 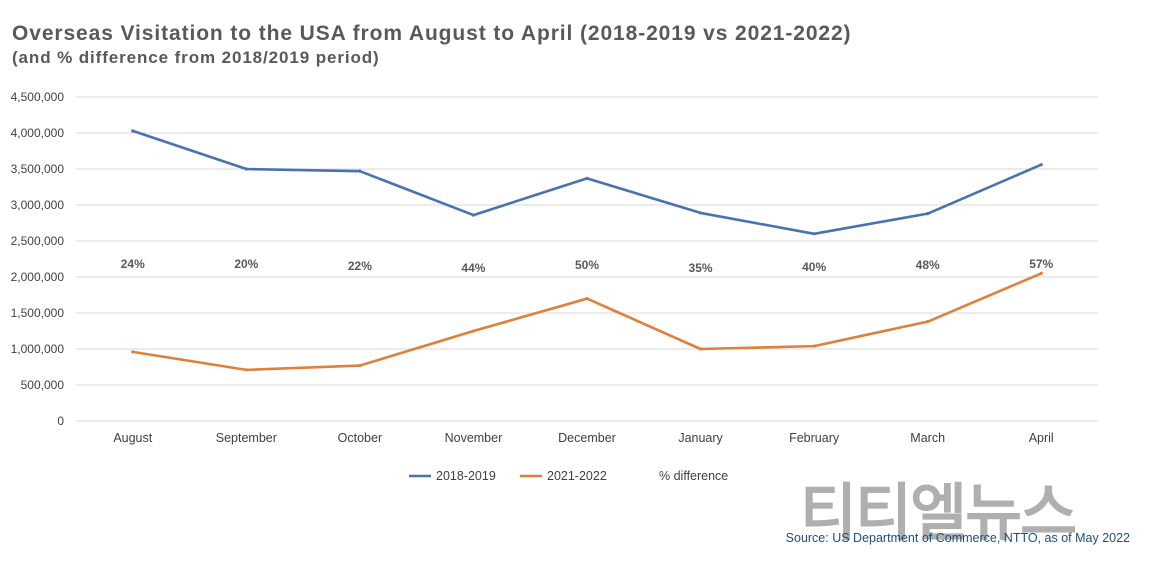 What do you see at coordinates (587, 265) in the screenshot?
I see `pct-difference-label: 50%` at bounding box center [587, 265].